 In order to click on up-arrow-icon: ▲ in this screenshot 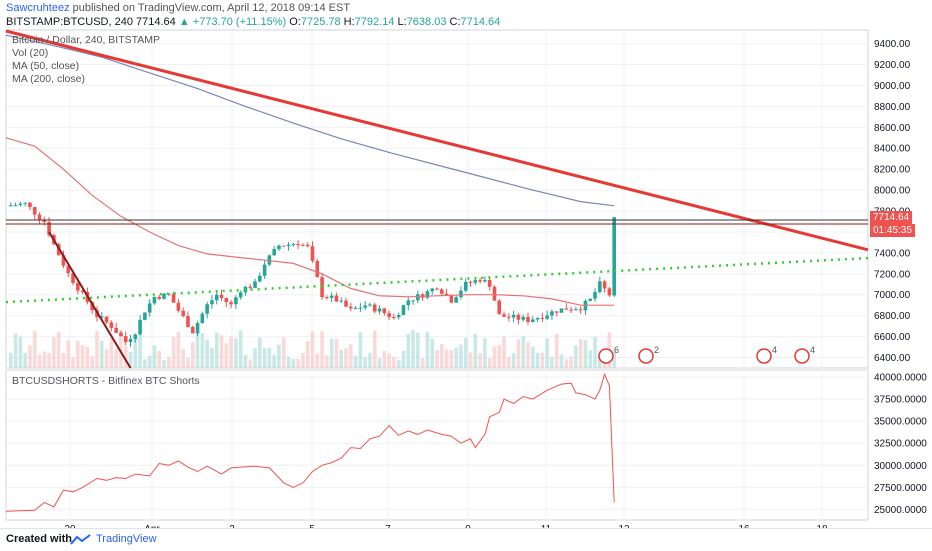, I will do `click(184, 22)`.